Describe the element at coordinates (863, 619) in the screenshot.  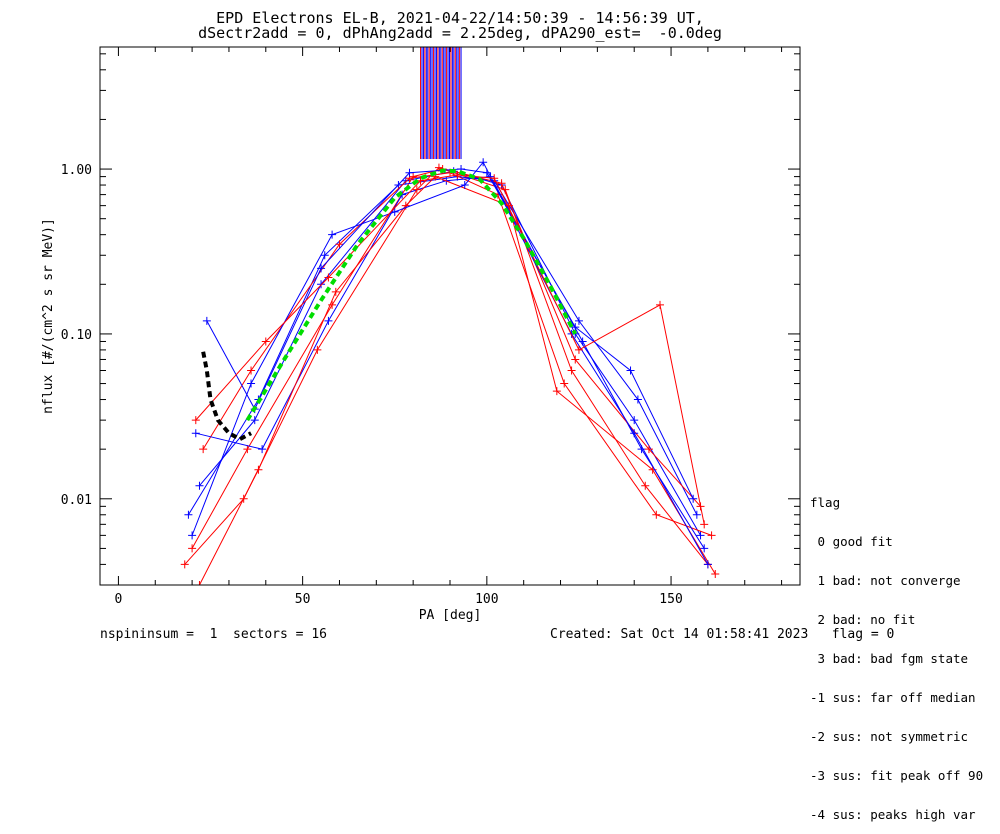
I see `legend-item: 2 bad: no fit` at that location.